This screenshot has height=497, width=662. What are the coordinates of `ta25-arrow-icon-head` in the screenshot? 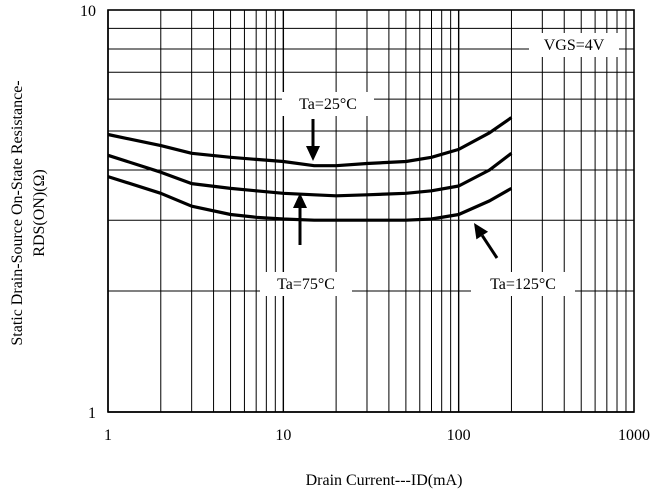 It's located at (313, 153).